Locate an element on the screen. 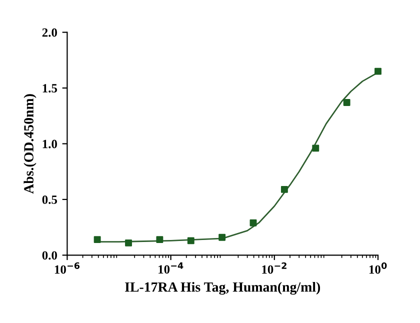 The image size is (420, 323). y-tick-label: 1.0 is located at coordinates (49, 144).